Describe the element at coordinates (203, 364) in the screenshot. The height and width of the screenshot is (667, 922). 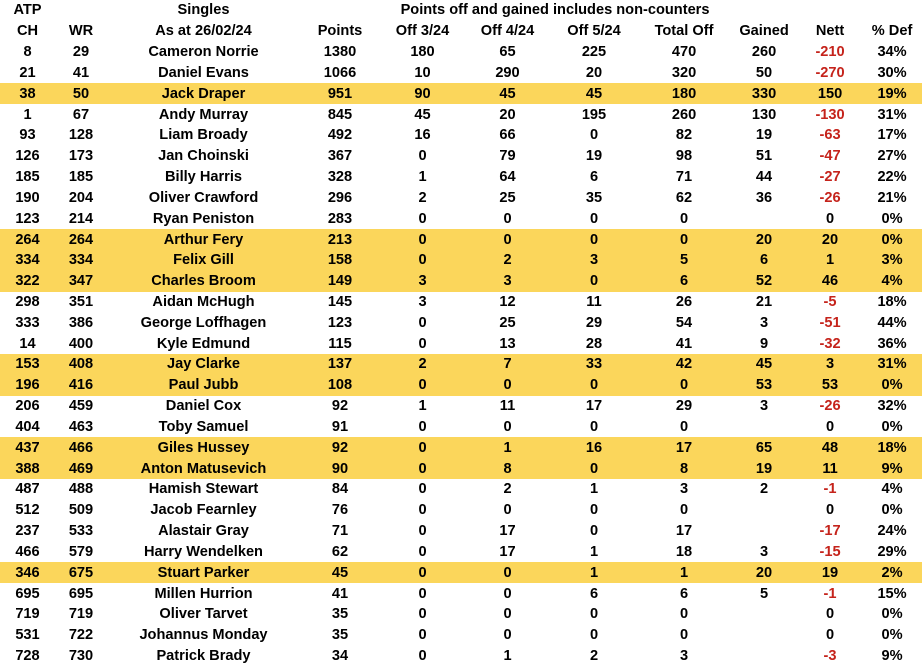
I see `cell-name: Jay Clarke` at that location.